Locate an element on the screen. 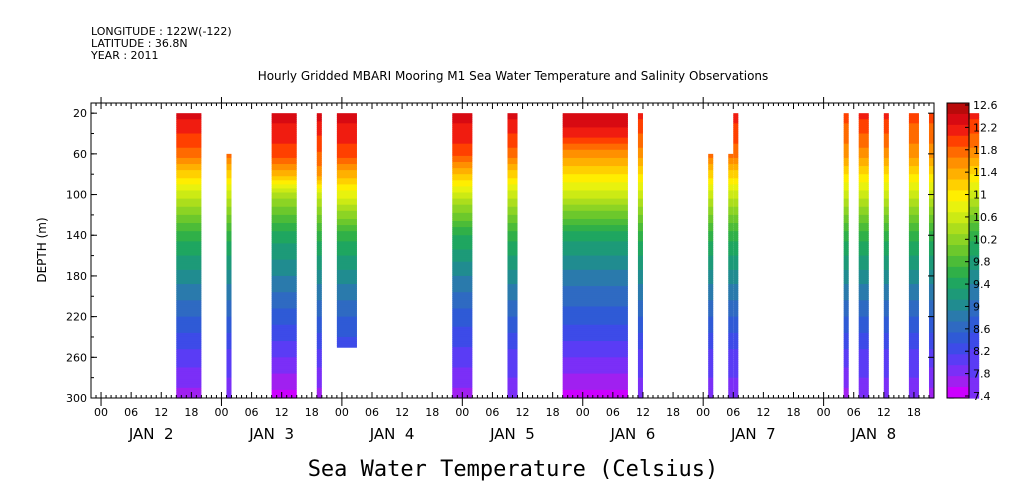 The image size is (1009, 504). colorbar-swatch is located at coordinates (958, 119).